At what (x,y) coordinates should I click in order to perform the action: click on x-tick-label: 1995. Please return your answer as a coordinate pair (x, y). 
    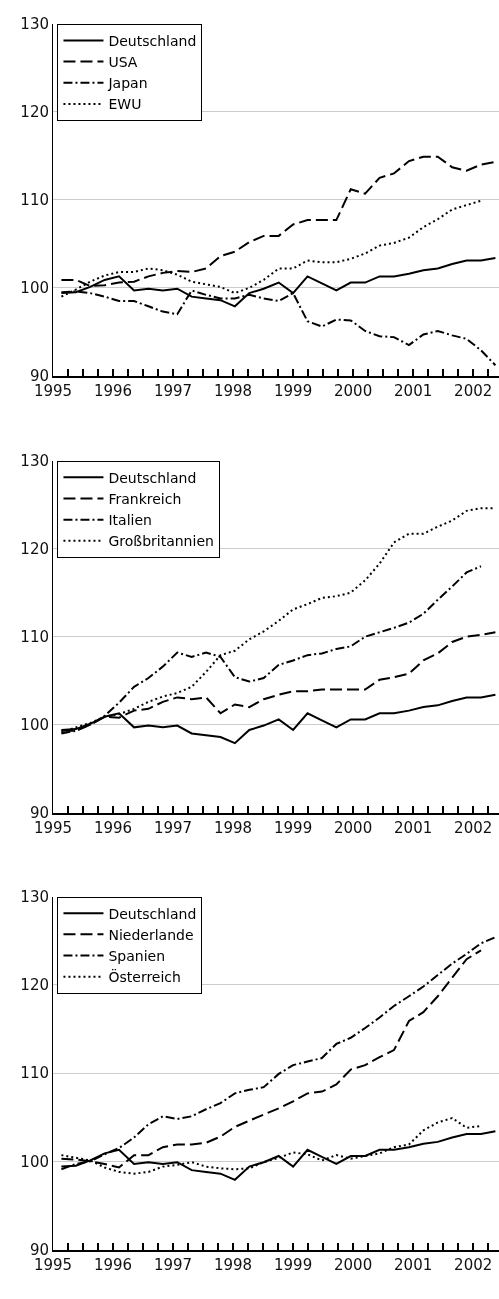
    Looking at the image, I should click on (53, 390).